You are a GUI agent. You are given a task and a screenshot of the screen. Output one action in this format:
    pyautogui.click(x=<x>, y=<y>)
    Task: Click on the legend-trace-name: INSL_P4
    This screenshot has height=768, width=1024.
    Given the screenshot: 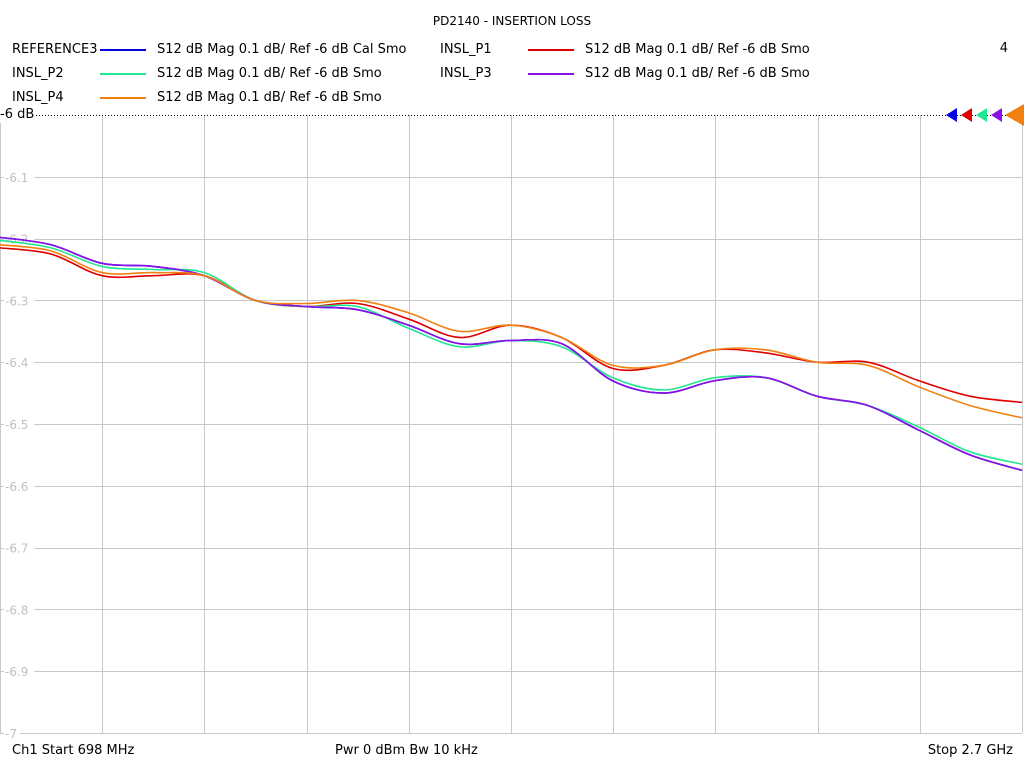 What is the action you would take?
    pyautogui.click(x=38, y=97)
    